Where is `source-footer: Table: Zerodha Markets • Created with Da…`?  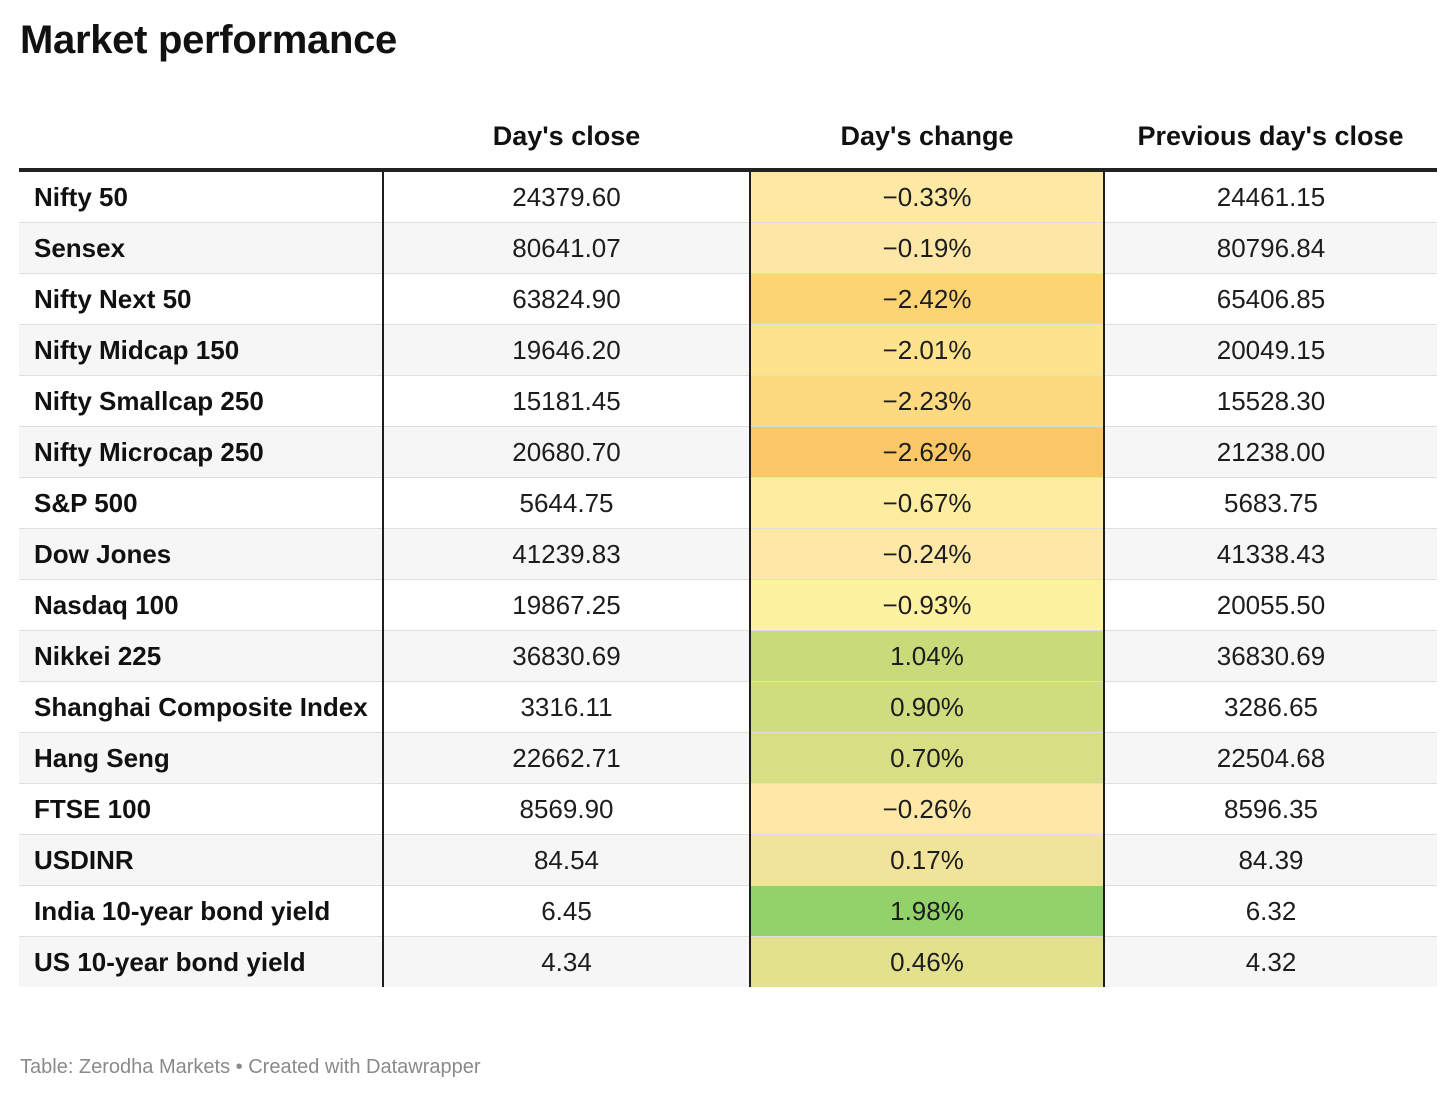
source-footer: Table: Zerodha Markets • Created with Da… is located at coordinates (250, 1067).